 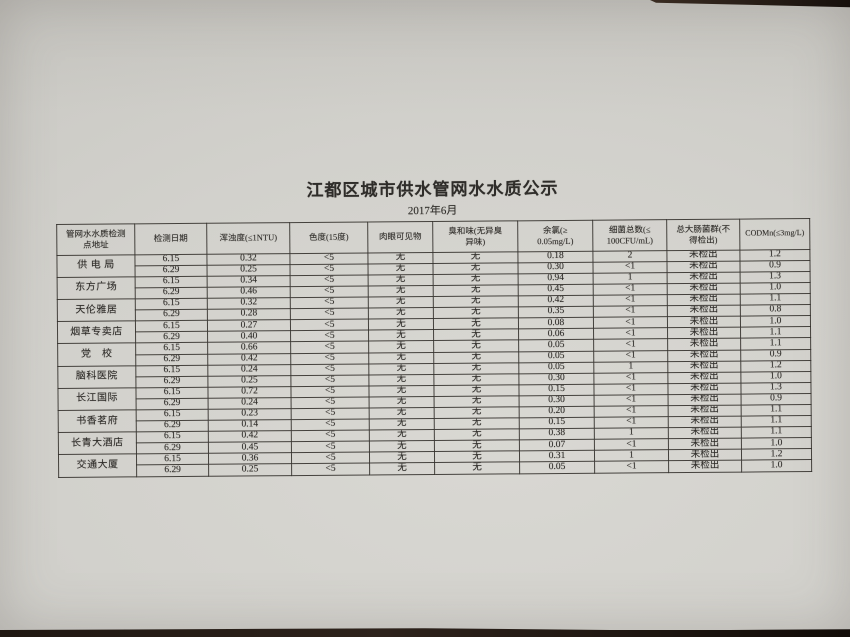 I want to click on data-cell: 0.18, so click(x=555, y=256).